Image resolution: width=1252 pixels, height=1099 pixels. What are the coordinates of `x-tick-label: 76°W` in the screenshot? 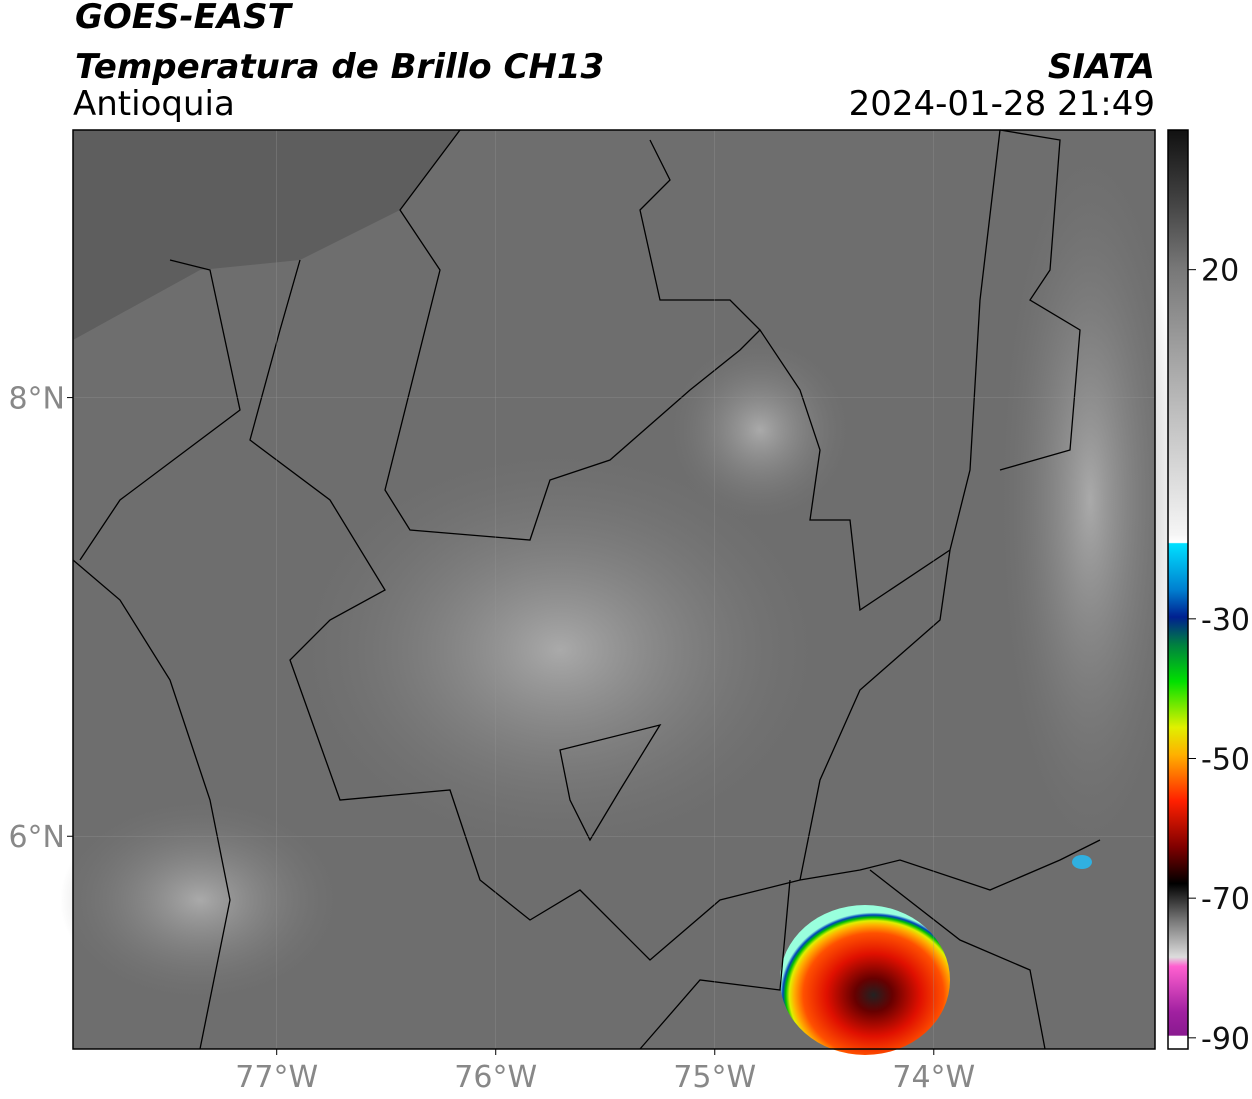 It's located at (495, 1077).